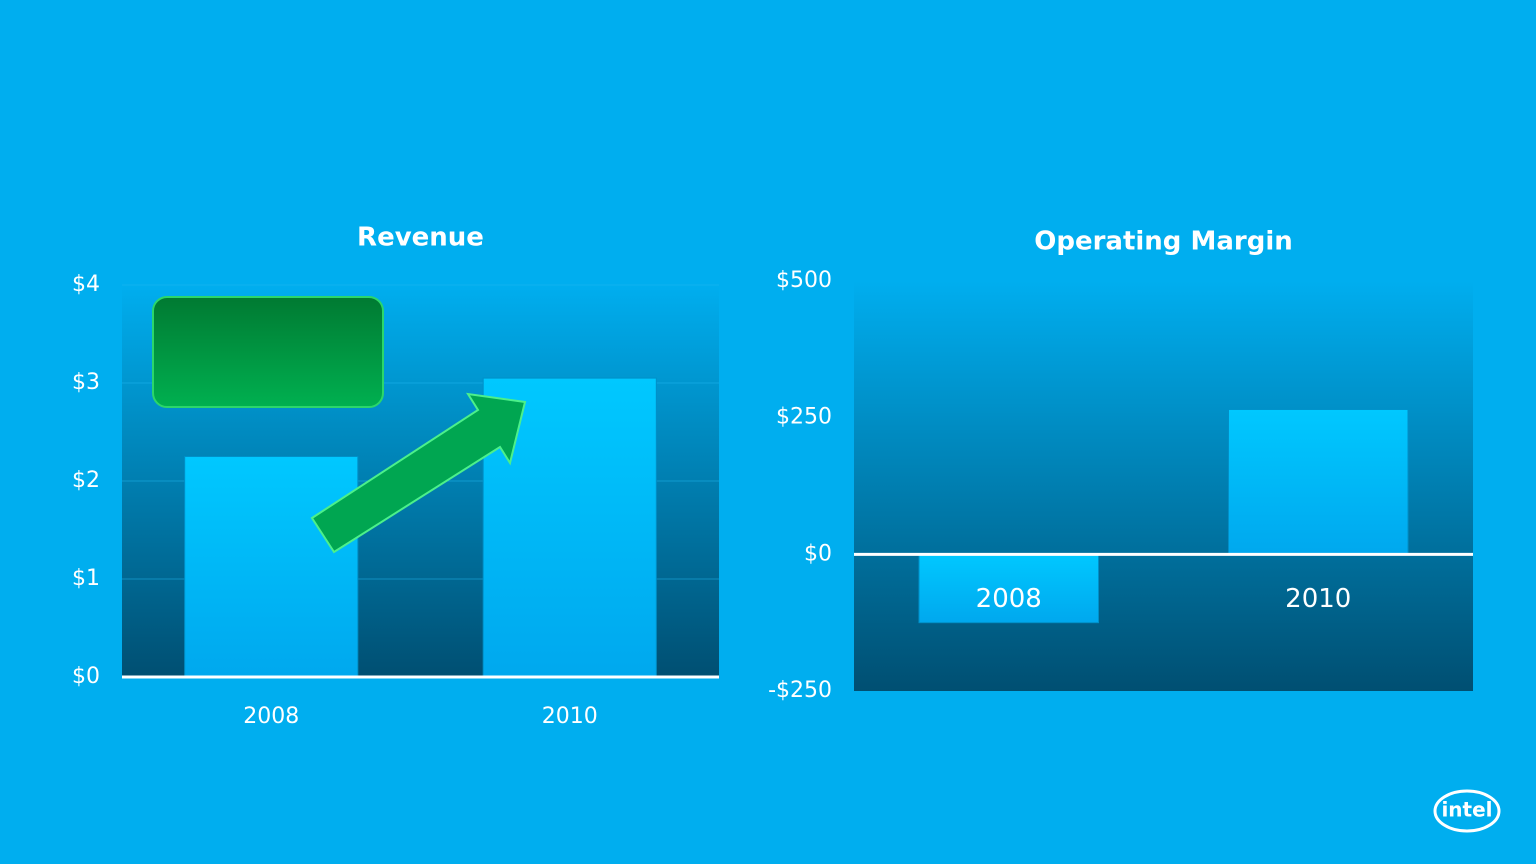  What do you see at coordinates (804, 280) in the screenshot?
I see `y-tick-label: $500` at bounding box center [804, 280].